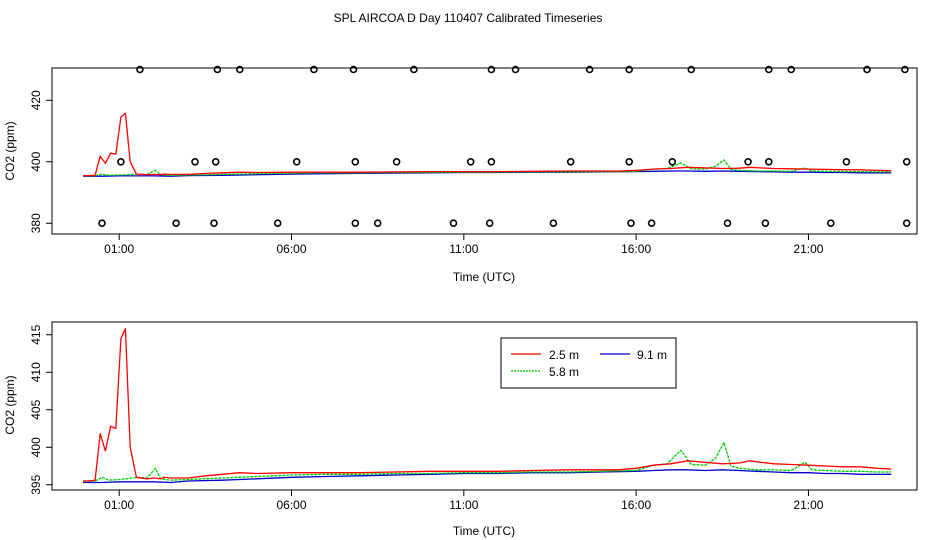  Describe the element at coordinates (652, 355) in the screenshot. I see `legend-label-9-1m: 9.1 m` at that location.